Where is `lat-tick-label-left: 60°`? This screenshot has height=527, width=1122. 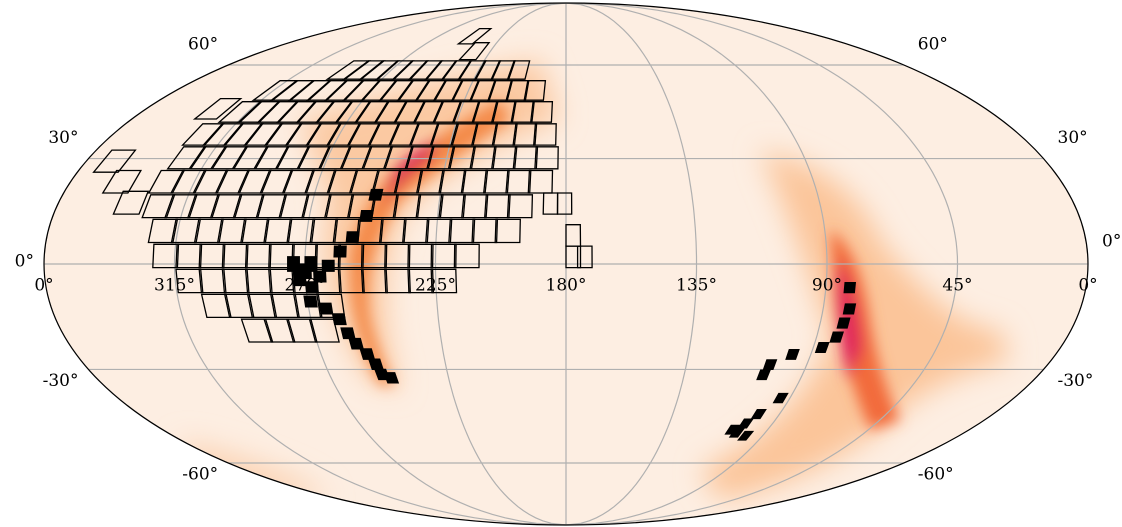
lat-tick-label-left: 60° is located at coordinates (203, 45).